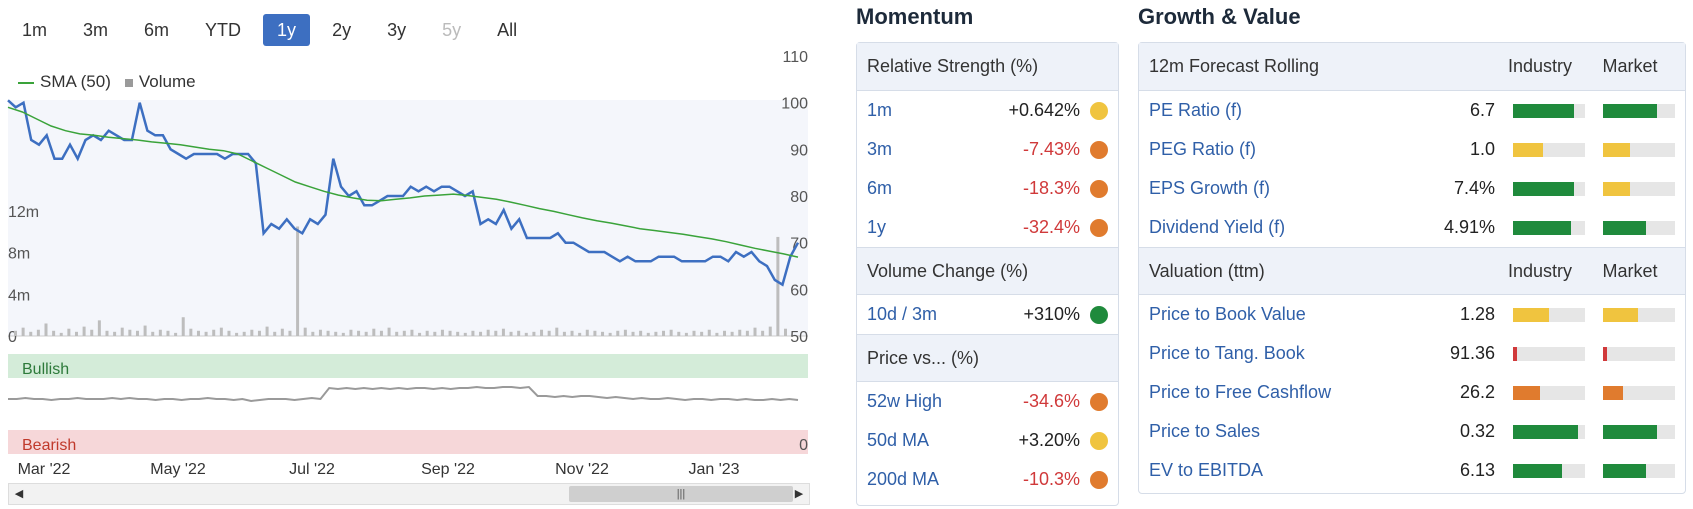 This screenshot has width=1693, height=509. I want to click on section-header-label: Price vs... (%), so click(923, 357).